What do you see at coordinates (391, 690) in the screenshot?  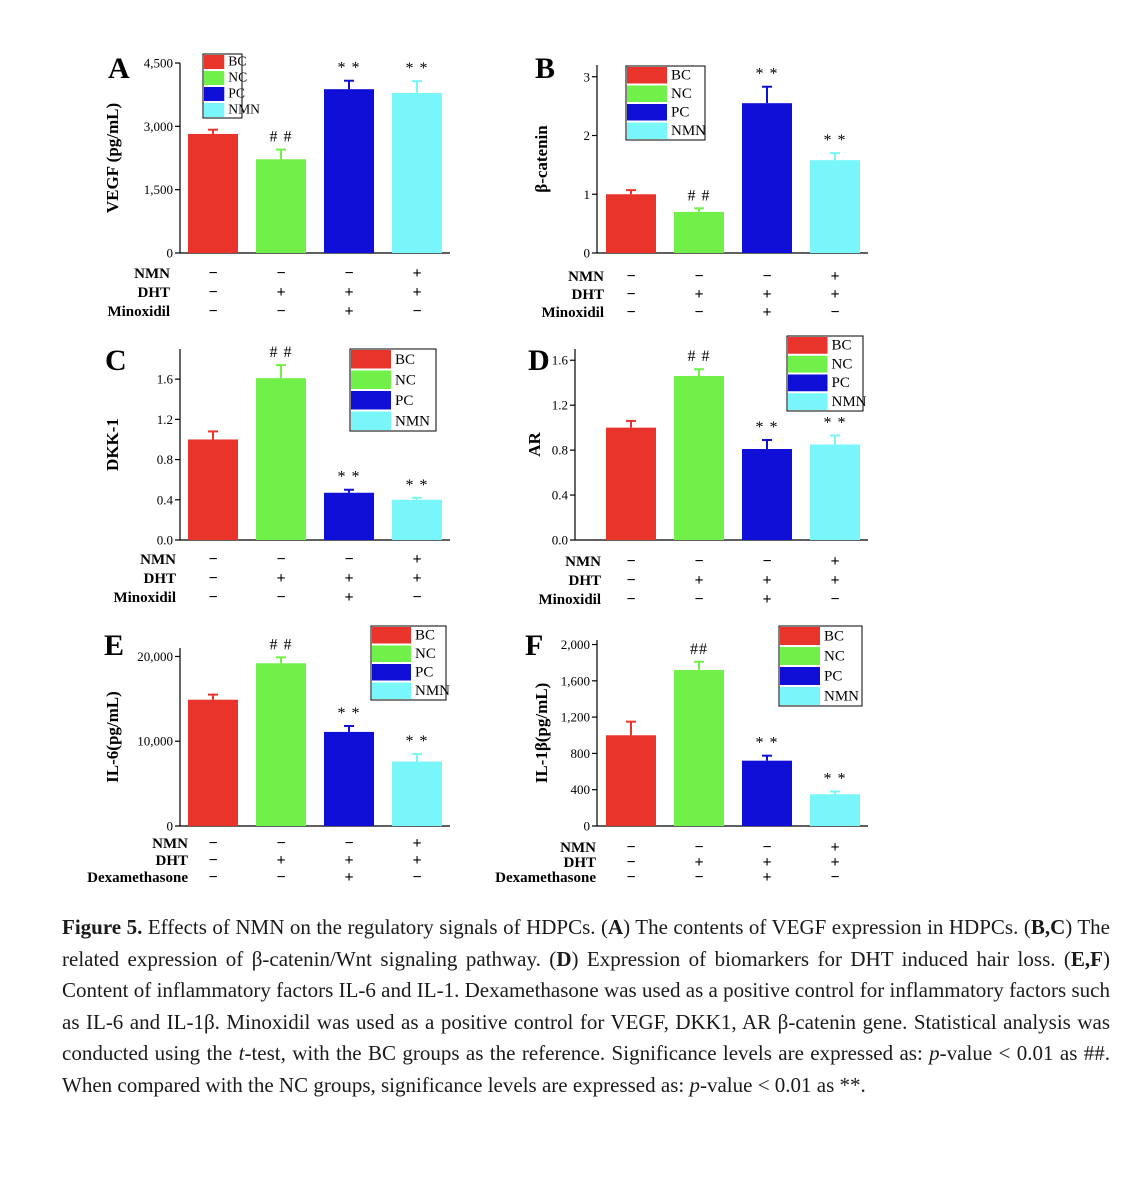 I see `legend-swatch-nmn` at bounding box center [391, 690].